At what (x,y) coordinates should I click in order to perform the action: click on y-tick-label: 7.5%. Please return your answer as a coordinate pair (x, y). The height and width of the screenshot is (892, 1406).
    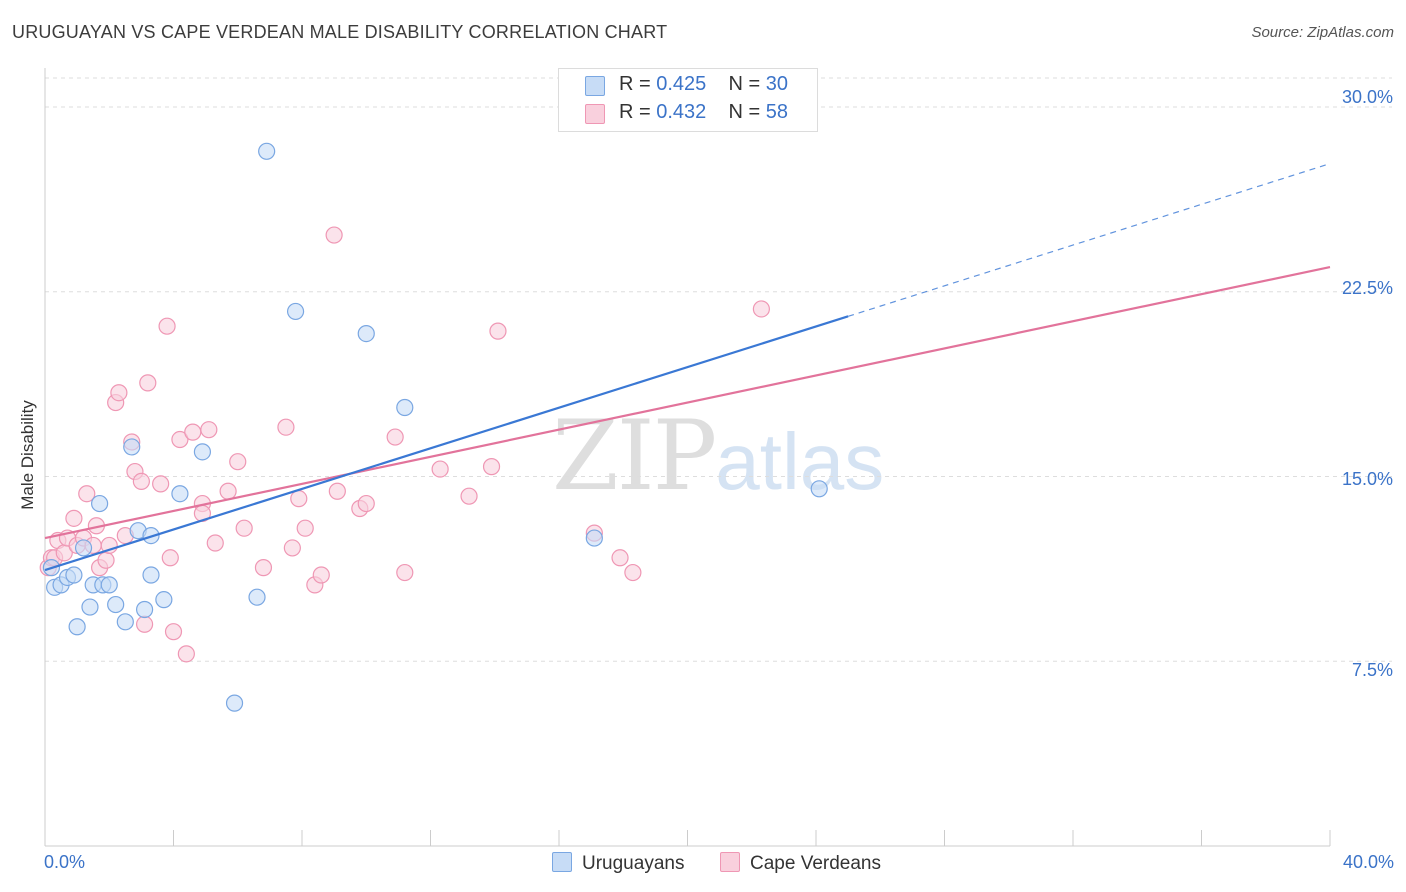
    Looking at the image, I should click on (1372, 670).